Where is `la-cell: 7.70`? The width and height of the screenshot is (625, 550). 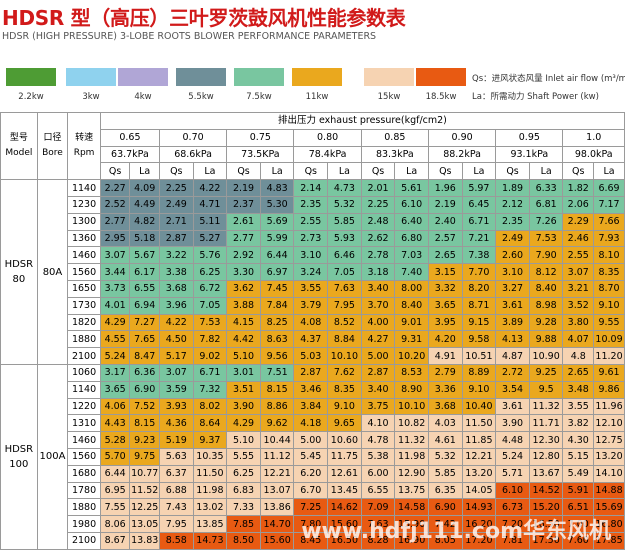 la-cell: 7.70 is located at coordinates (479, 272).